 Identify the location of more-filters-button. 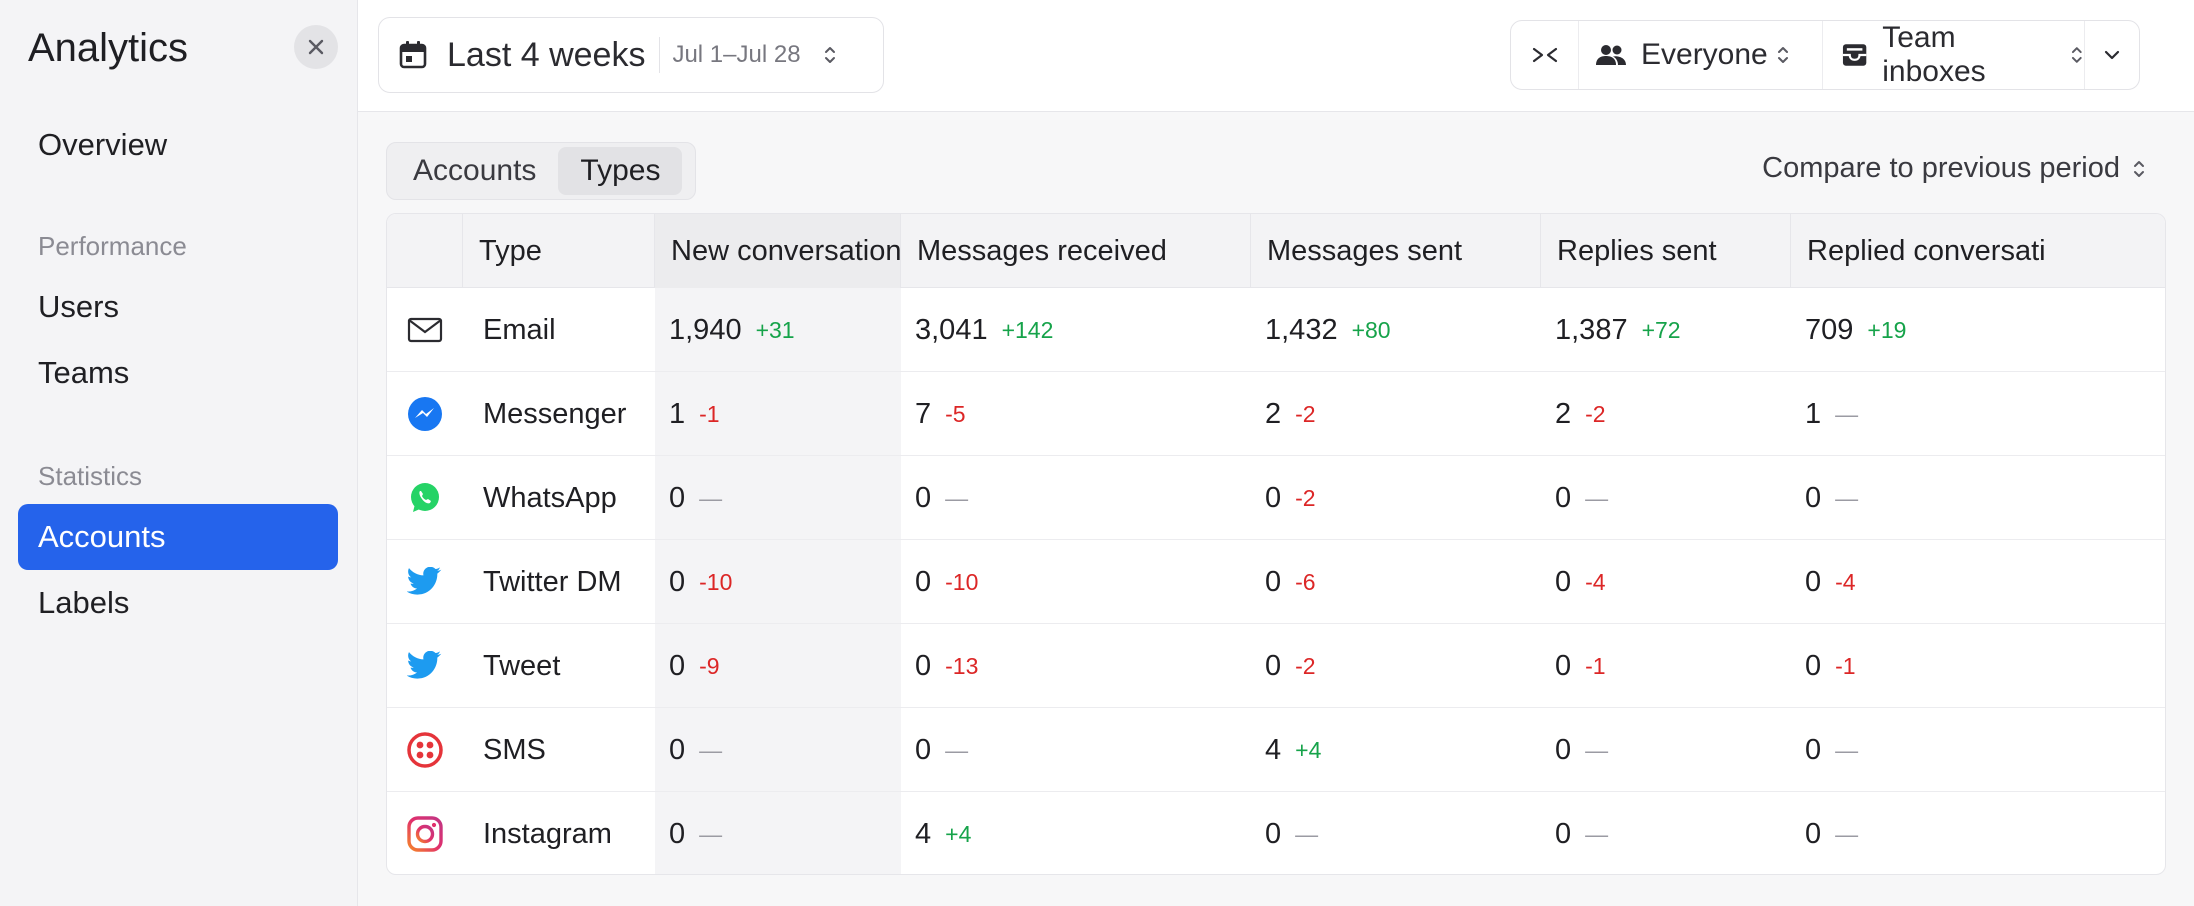
(2112, 55).